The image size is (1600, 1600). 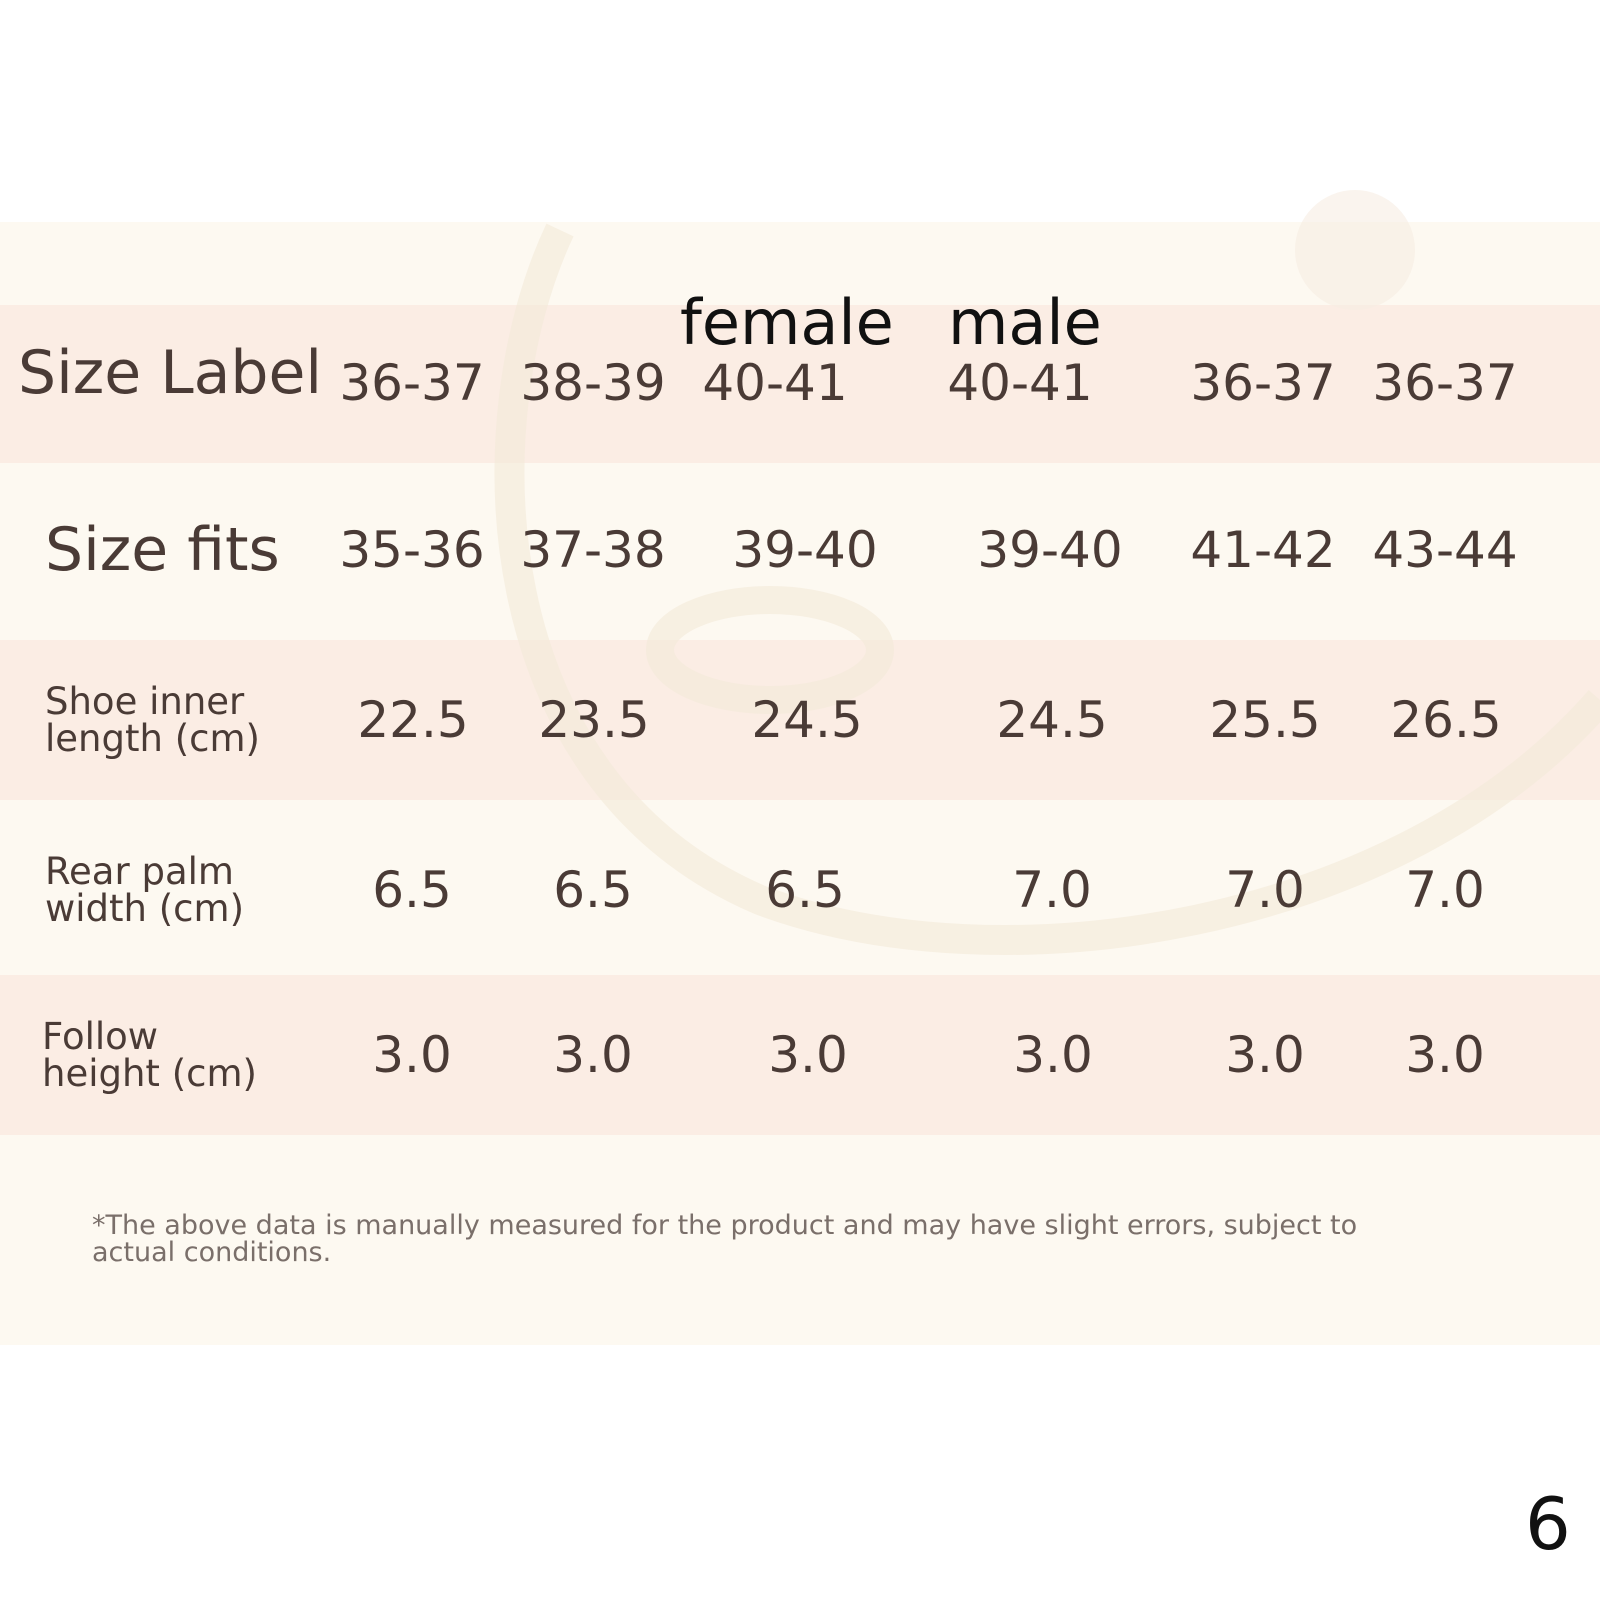 I want to click on table-cell: 23.5, so click(x=594, y=720).